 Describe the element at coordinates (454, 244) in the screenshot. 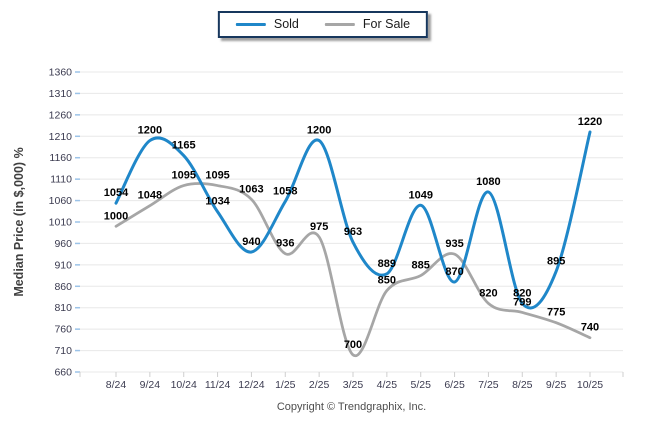

I see `for-sale-point-label: 935` at that location.